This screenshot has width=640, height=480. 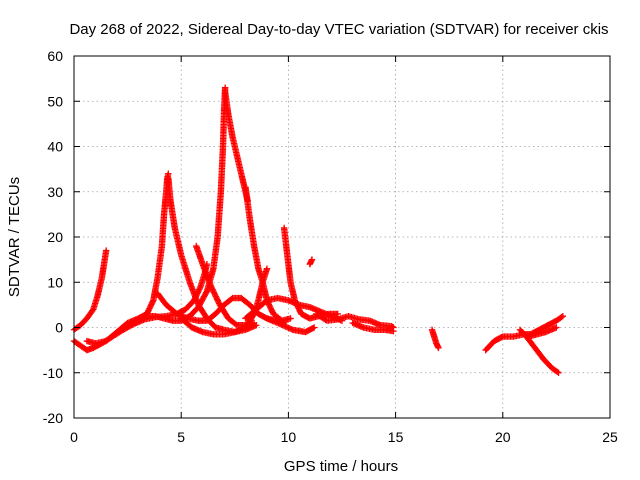 What do you see at coordinates (344, 437) in the screenshot?
I see `x-tick-labels: 0 5 10 15 20 25` at bounding box center [344, 437].